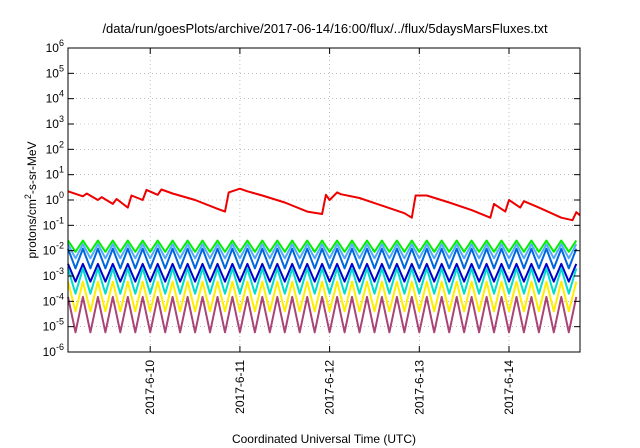 This screenshot has width=640, height=448. Describe the element at coordinates (61, 119) in the screenshot. I see `y-tick-label-exp: 3` at that location.